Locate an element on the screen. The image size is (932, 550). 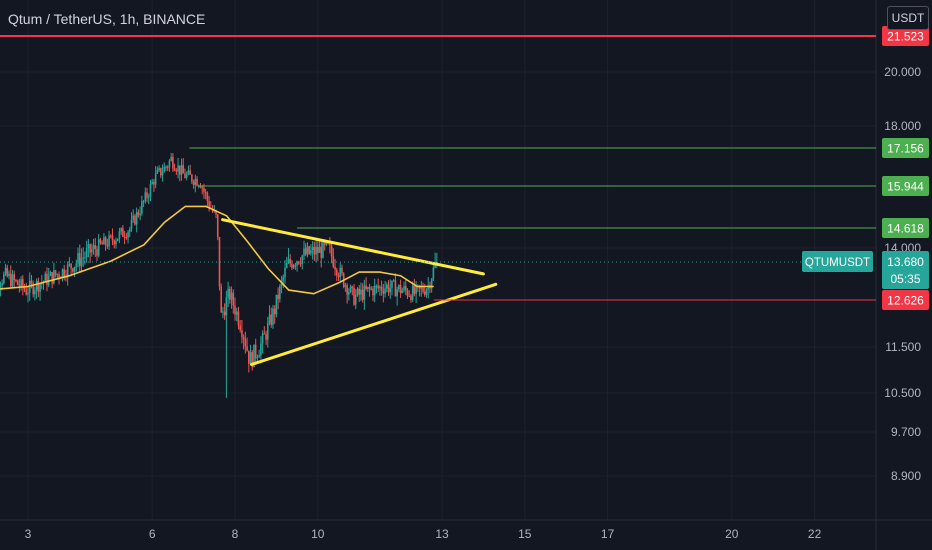
symbol-tag is located at coordinates (837, 261).